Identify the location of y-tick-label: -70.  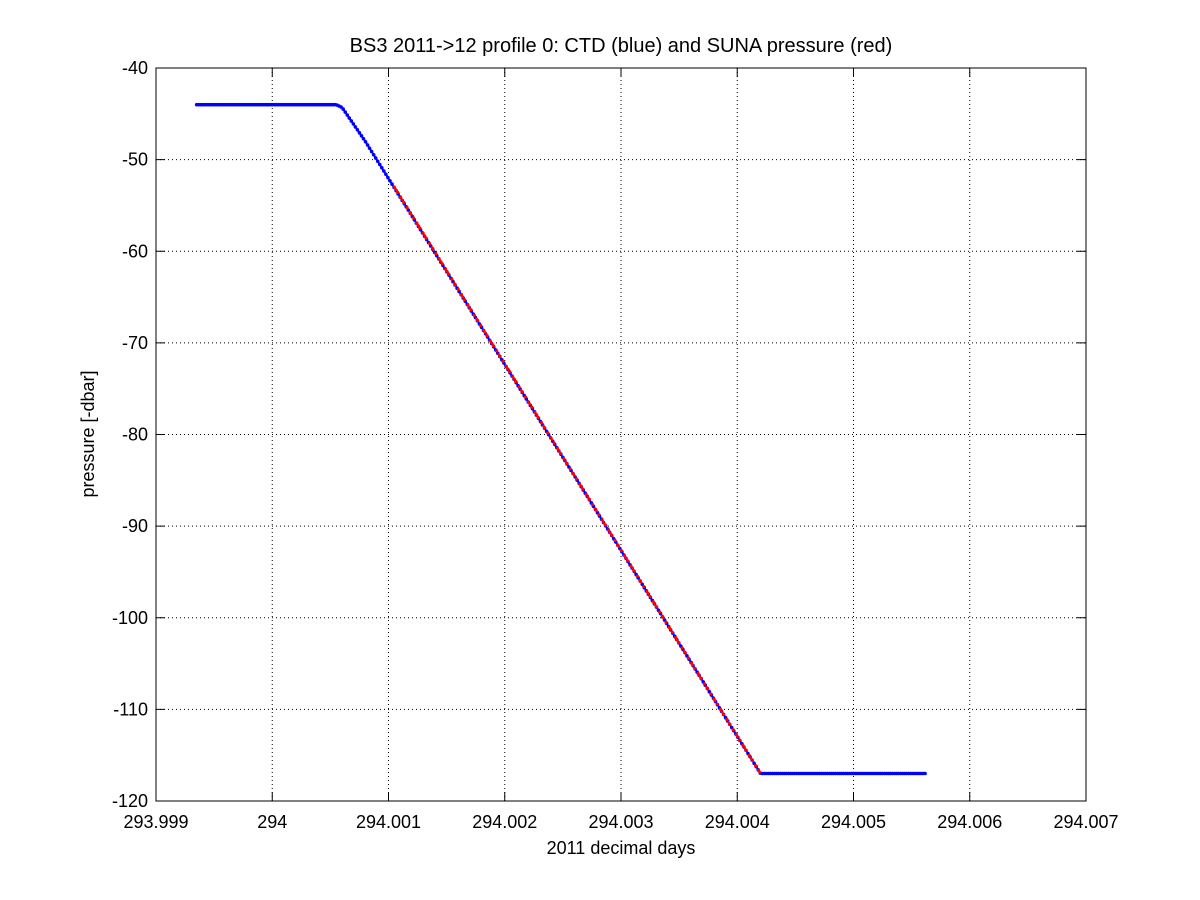
(135, 343).